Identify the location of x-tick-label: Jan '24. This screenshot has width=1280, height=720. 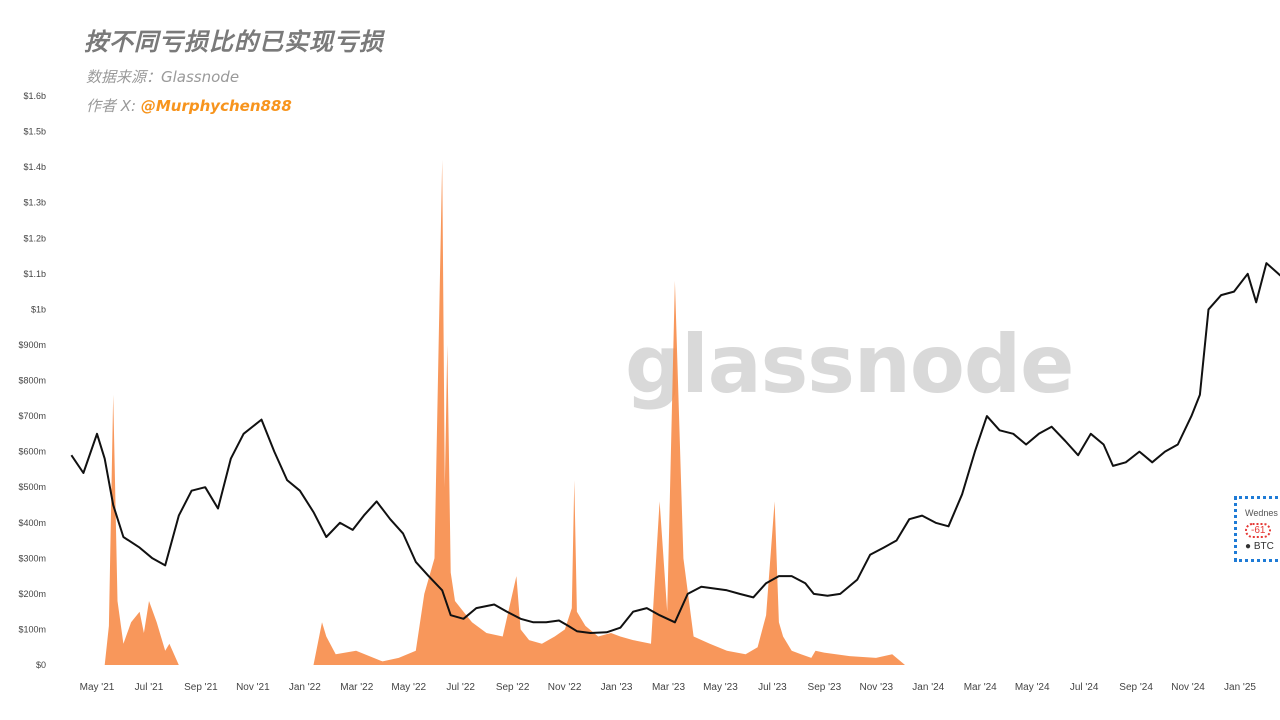
(928, 687).